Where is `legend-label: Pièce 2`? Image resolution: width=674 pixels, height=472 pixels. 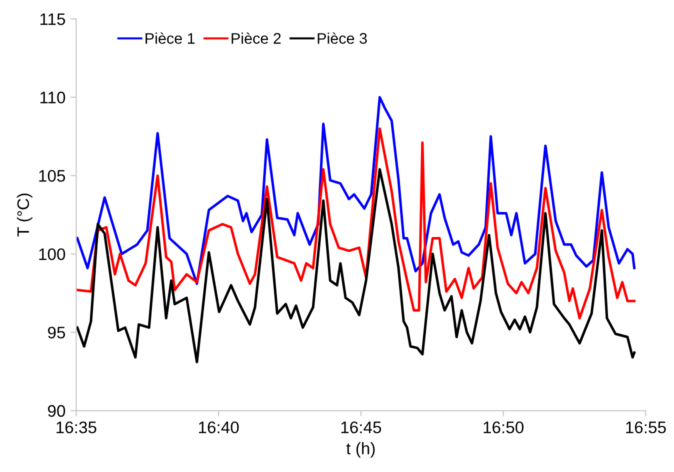 legend-label: Pièce 2 is located at coordinates (256, 38).